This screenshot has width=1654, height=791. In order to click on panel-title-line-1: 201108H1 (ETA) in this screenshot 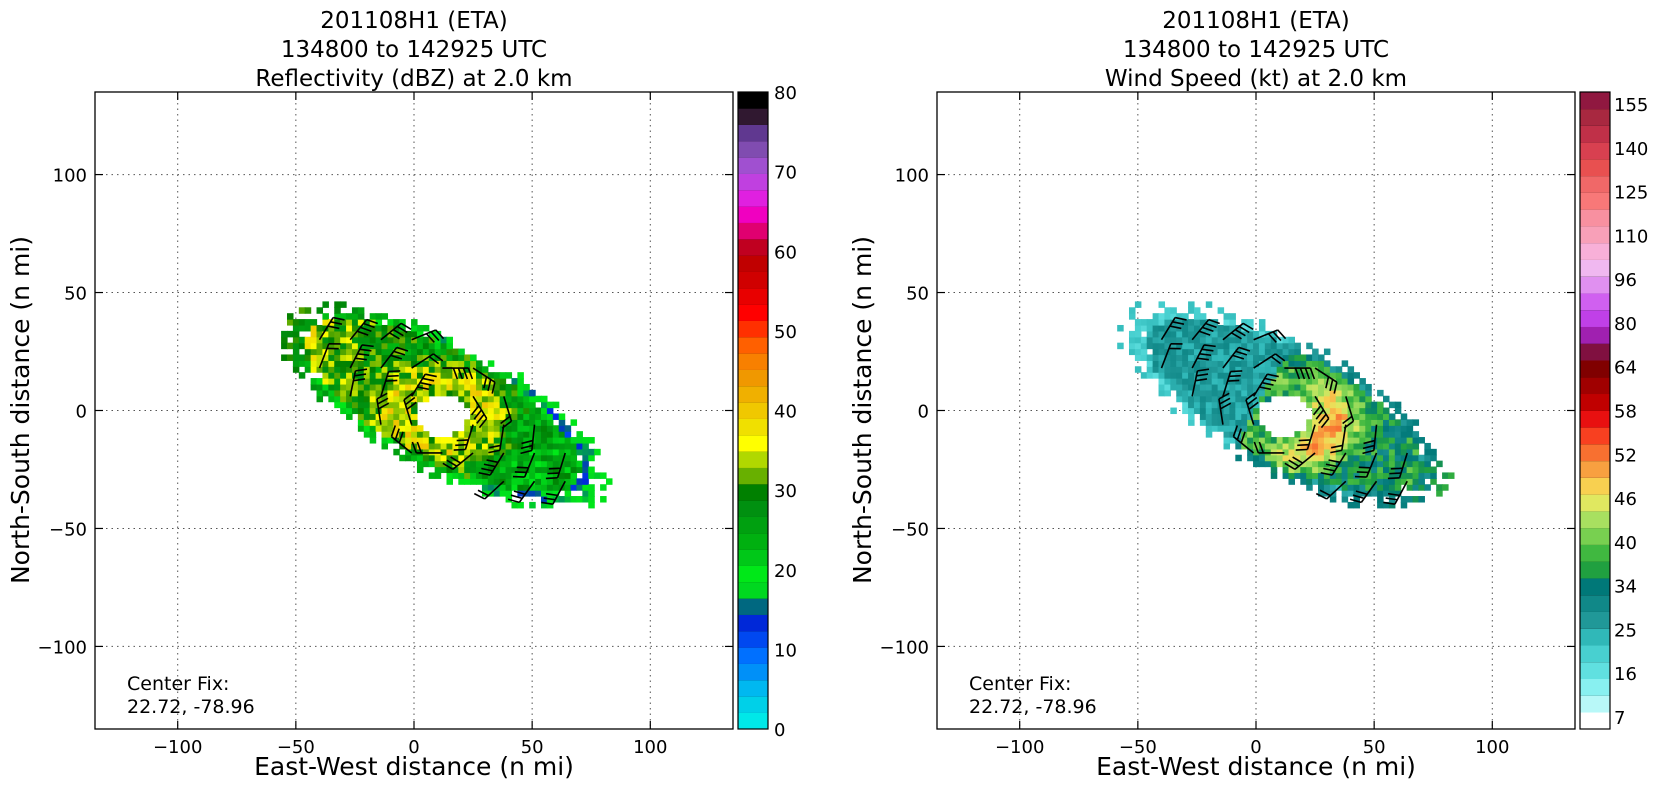, I will do `click(414, 21)`.